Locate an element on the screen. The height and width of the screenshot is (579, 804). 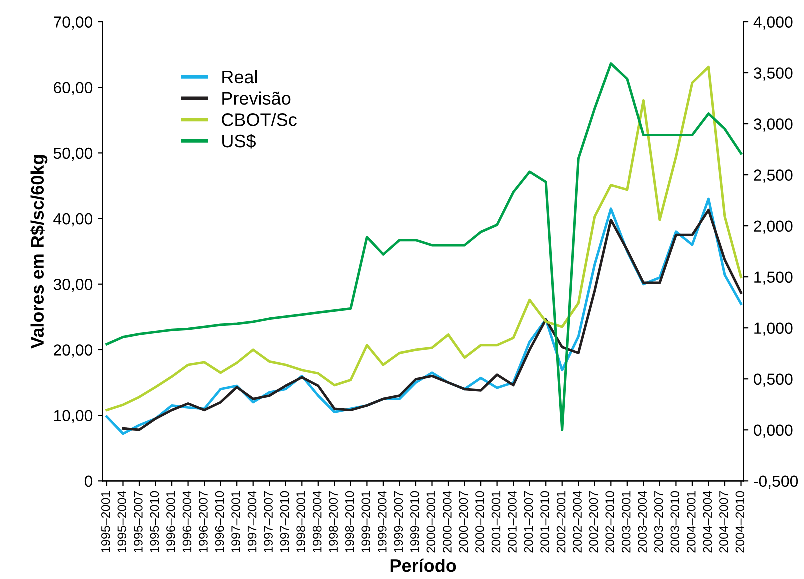
x-tick-label: 2001–2004 is located at coordinates (512, 522).